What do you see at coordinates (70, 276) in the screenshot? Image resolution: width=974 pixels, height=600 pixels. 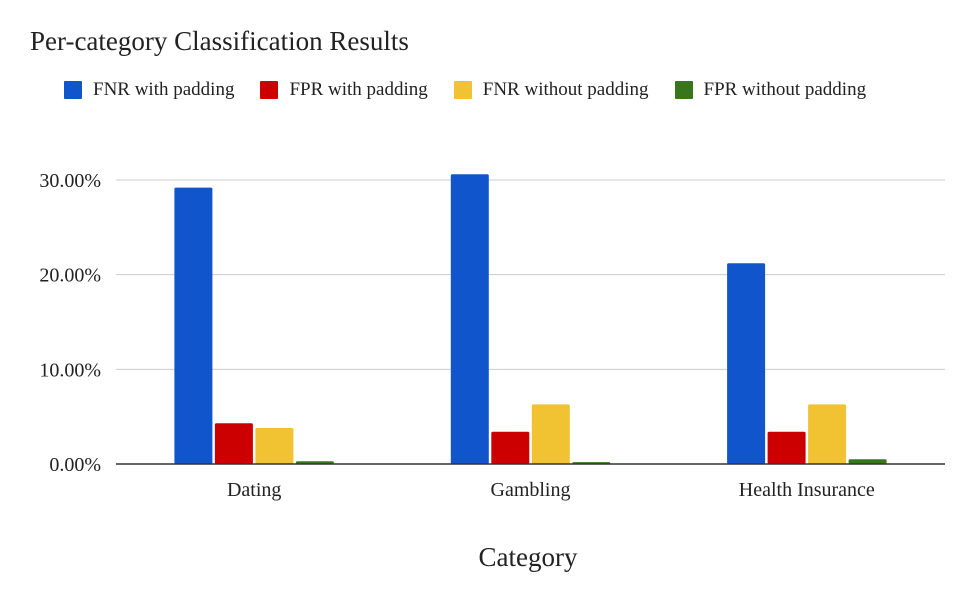 I see `y-tick-label: 20.00%` at bounding box center [70, 276].